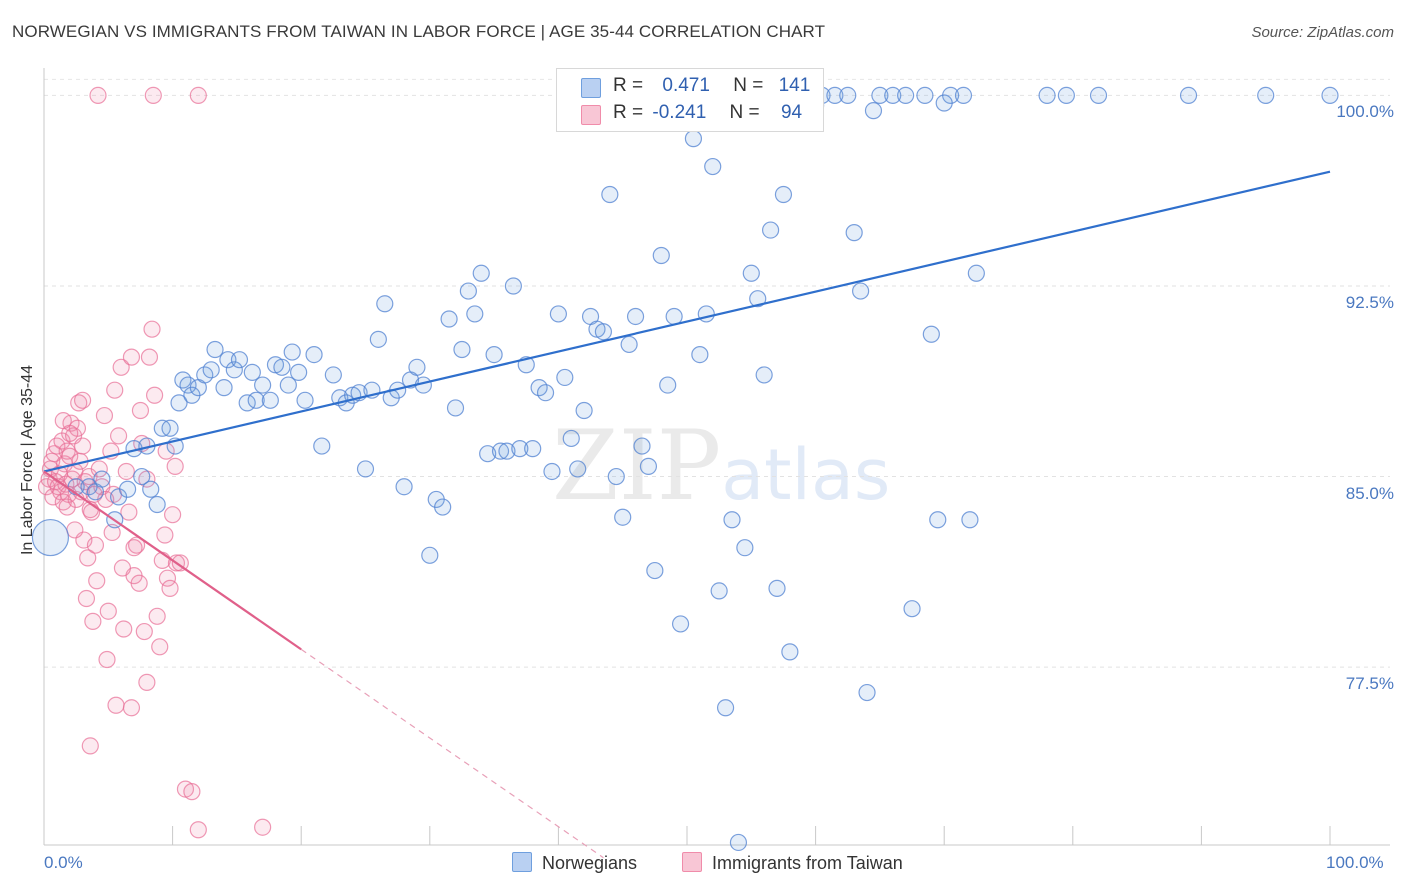  What do you see at coordinates (628, 85) in the screenshot?
I see `legend-r-label: R =` at bounding box center [628, 85].